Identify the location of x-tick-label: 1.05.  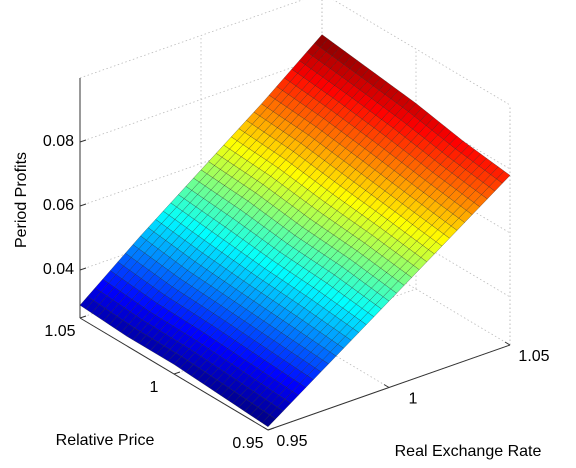
(533, 356).